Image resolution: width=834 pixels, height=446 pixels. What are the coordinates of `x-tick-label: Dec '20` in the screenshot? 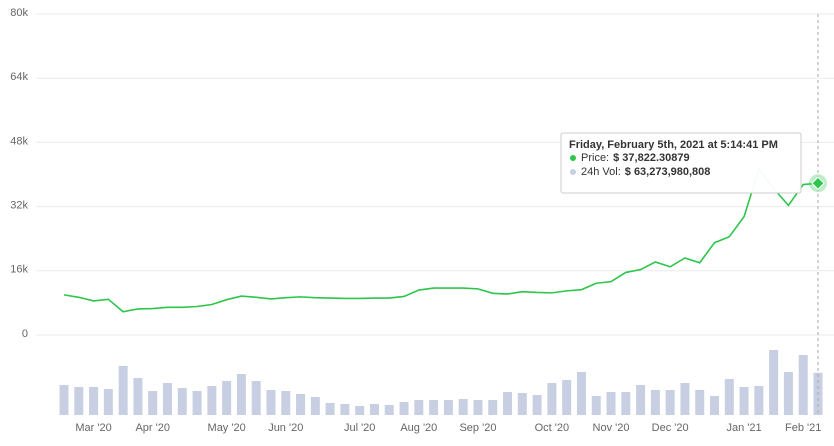 It's located at (670, 428).